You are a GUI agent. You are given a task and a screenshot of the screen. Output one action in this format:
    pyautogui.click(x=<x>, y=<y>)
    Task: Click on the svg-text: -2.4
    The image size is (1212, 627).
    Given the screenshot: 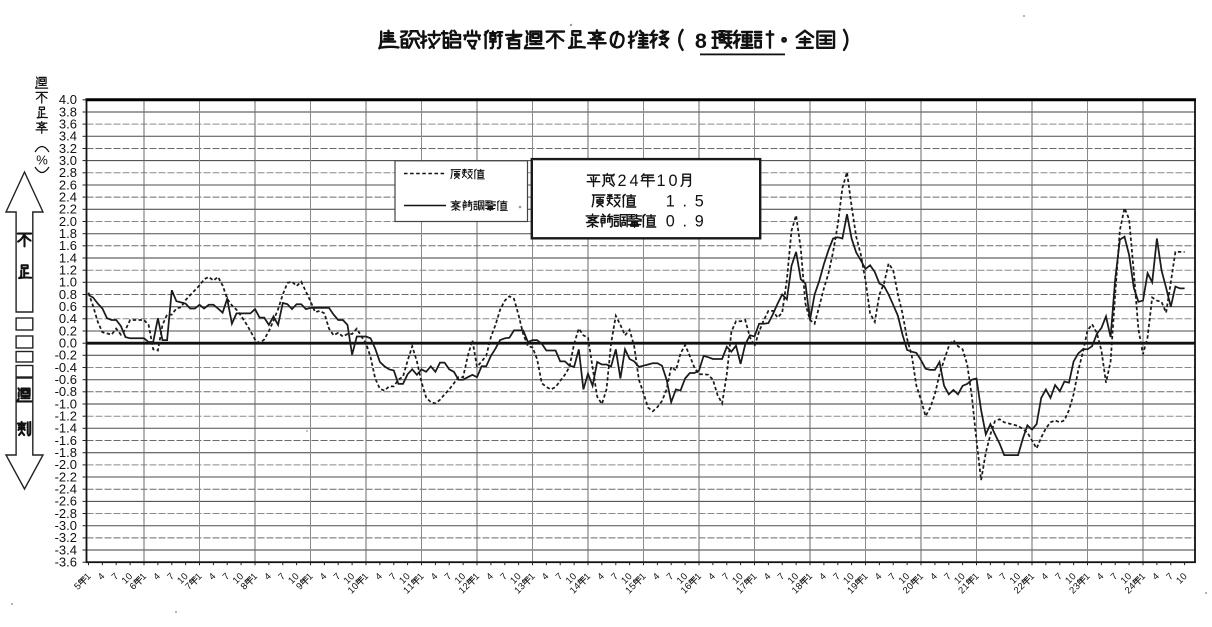 What is the action you would take?
    pyautogui.click(x=66, y=489)
    